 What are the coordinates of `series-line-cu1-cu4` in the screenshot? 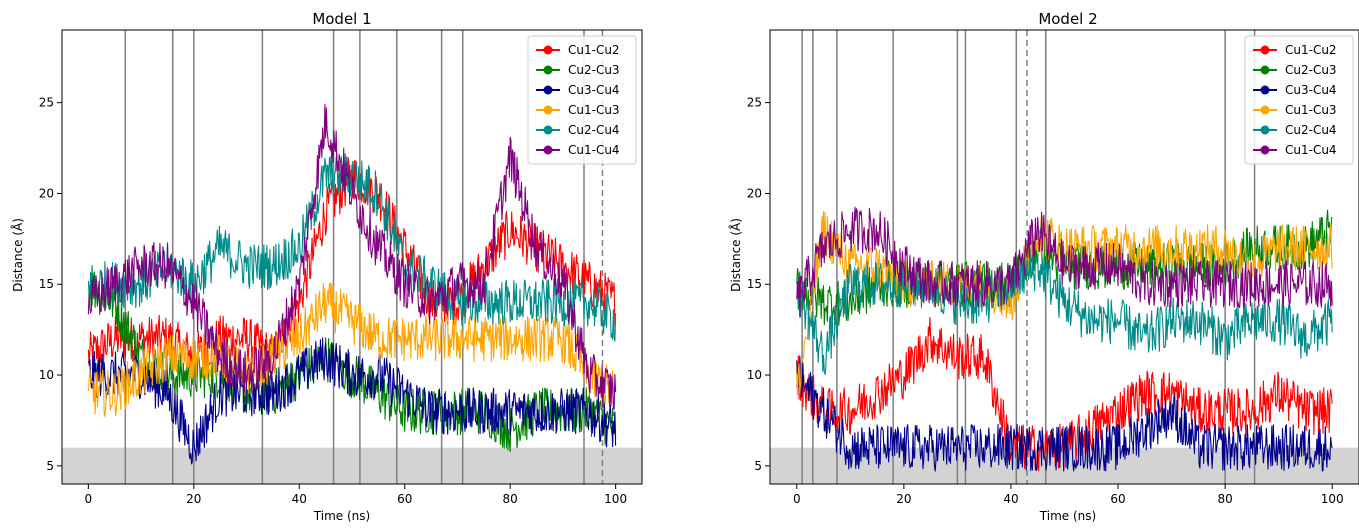 It's located at (1064, 262).